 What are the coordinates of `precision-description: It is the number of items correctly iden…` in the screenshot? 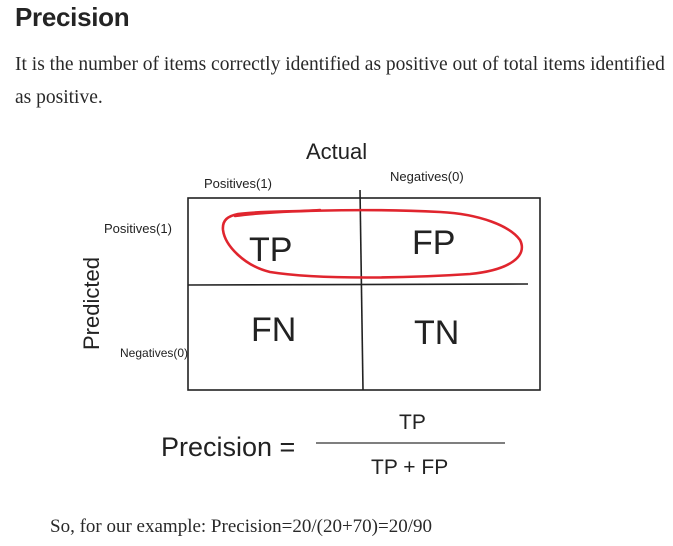 It's located at (340, 81).